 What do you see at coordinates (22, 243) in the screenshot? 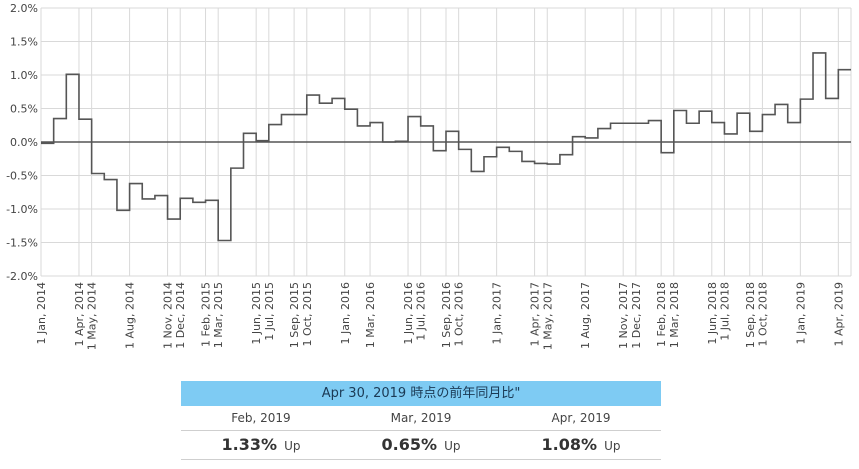
I see `y-tick-label: -1.5%` at bounding box center [22, 243].